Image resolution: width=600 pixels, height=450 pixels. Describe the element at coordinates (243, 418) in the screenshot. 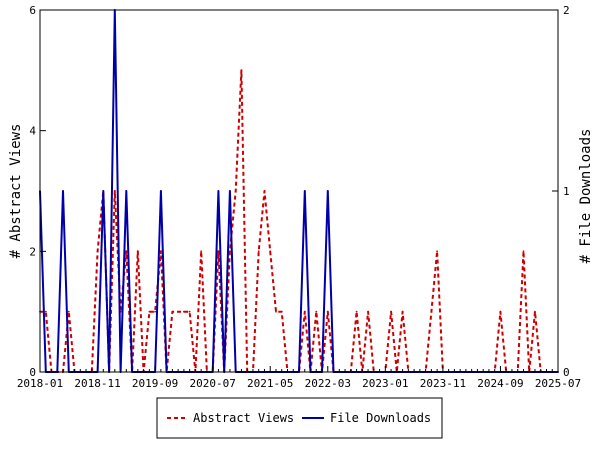

I see `legend-label-abstract-views: Abstract Views` at that location.